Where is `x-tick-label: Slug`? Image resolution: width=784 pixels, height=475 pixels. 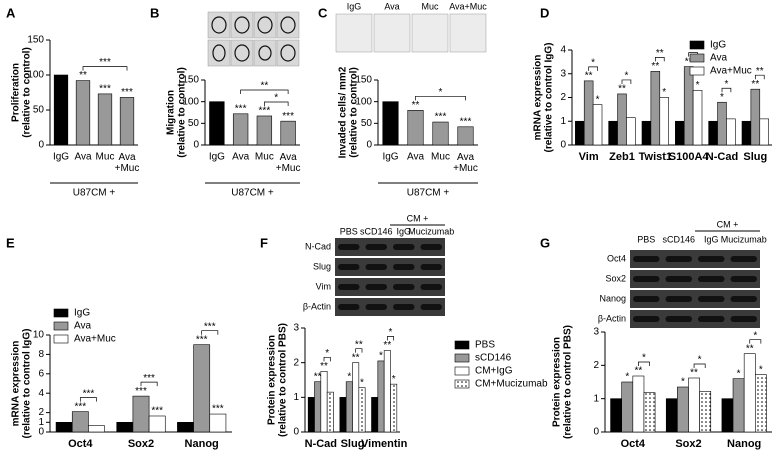 x-tick-label: Slug is located at coordinates (755, 157).